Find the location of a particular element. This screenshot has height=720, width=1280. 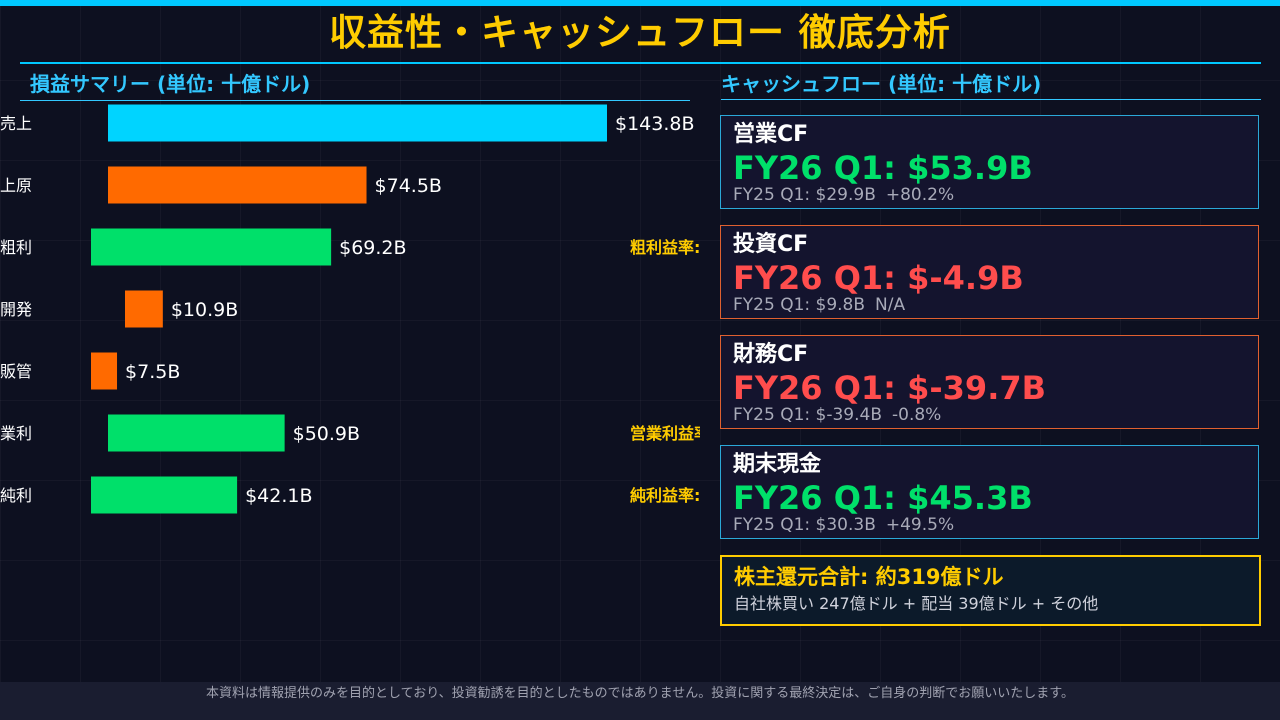

bar-value-label: $50.9B is located at coordinates (326, 434).